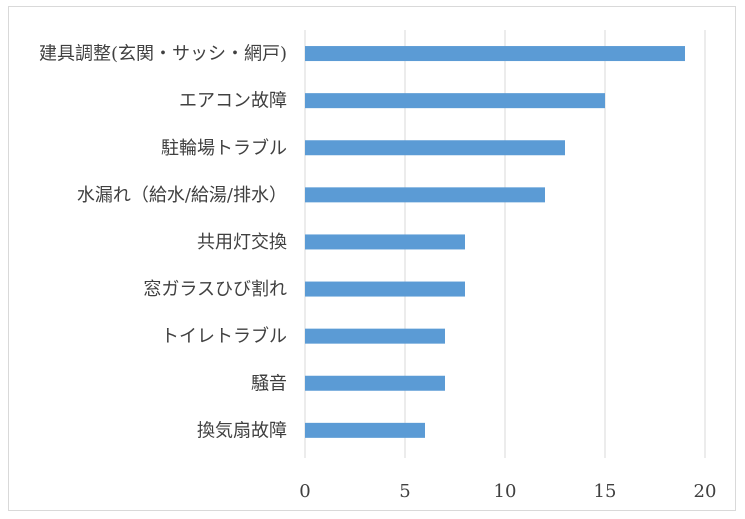 Image resolution: width=745 pixels, height=519 pixels. I want to click on category-label: 共用灯交換, so click(242, 242).